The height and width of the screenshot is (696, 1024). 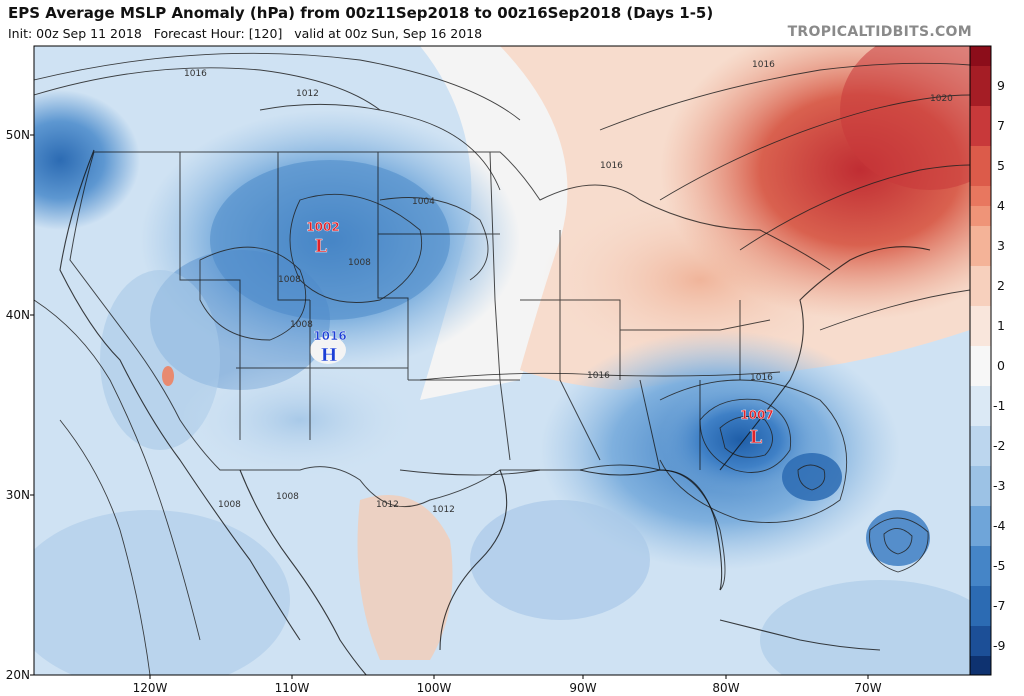 I want to click on colorbar-tick: -1, so click(x=999, y=405).